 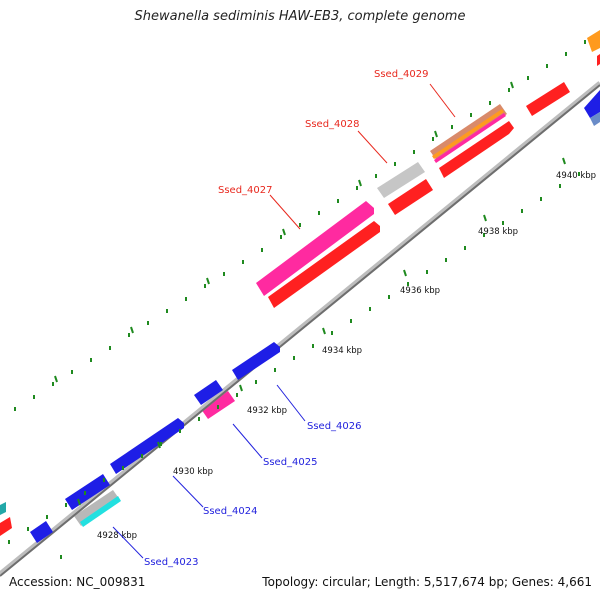 What do you see at coordinates (117, 536) in the screenshot?
I see `kbp-label: 4928 kbp` at bounding box center [117, 536].